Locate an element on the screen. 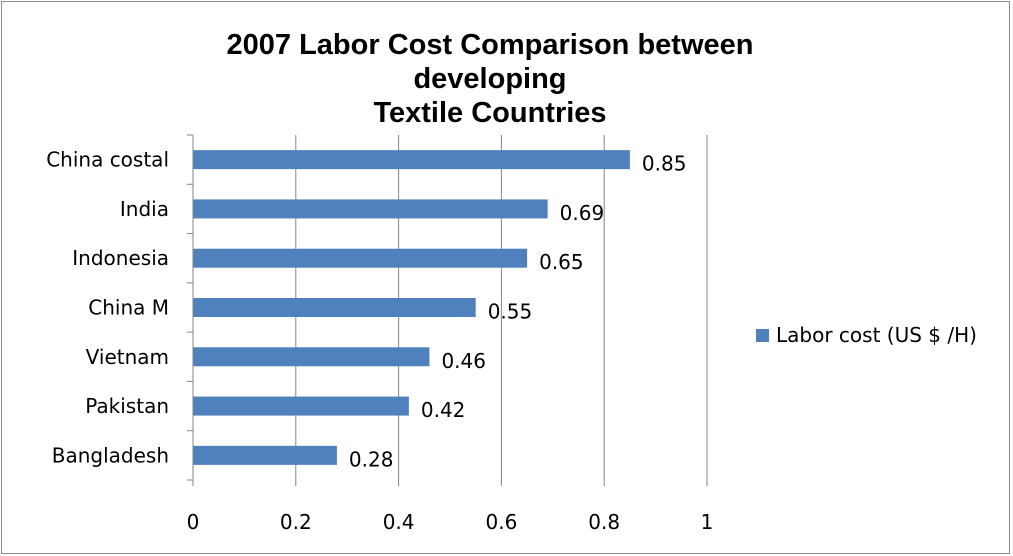 The image size is (1013, 556). data-label: 0.65 is located at coordinates (561, 262).